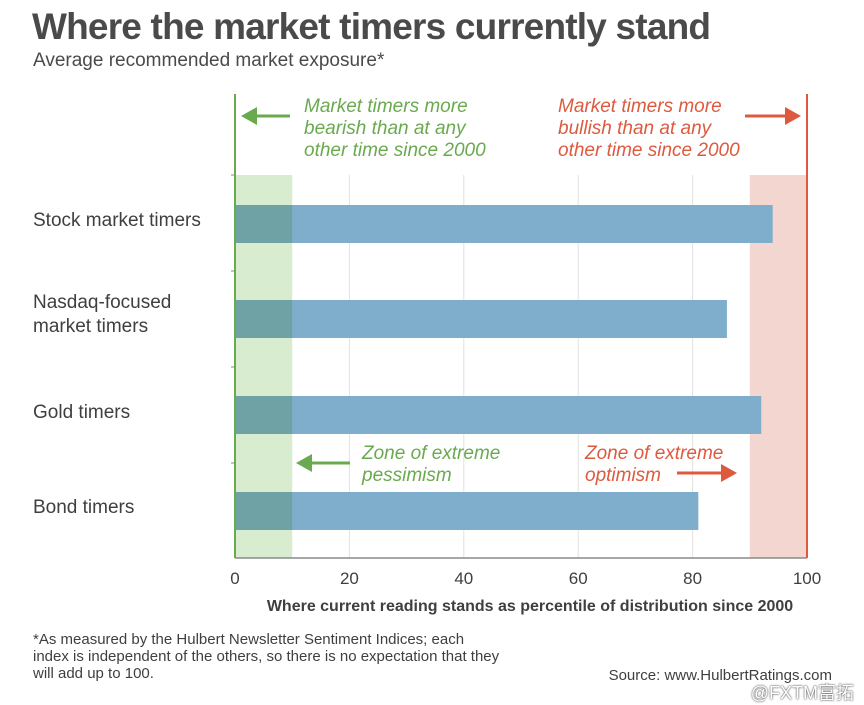 This screenshot has height=705, width=864. I want to click on pessimism-annotation: Zone of extreme, so click(430, 453).